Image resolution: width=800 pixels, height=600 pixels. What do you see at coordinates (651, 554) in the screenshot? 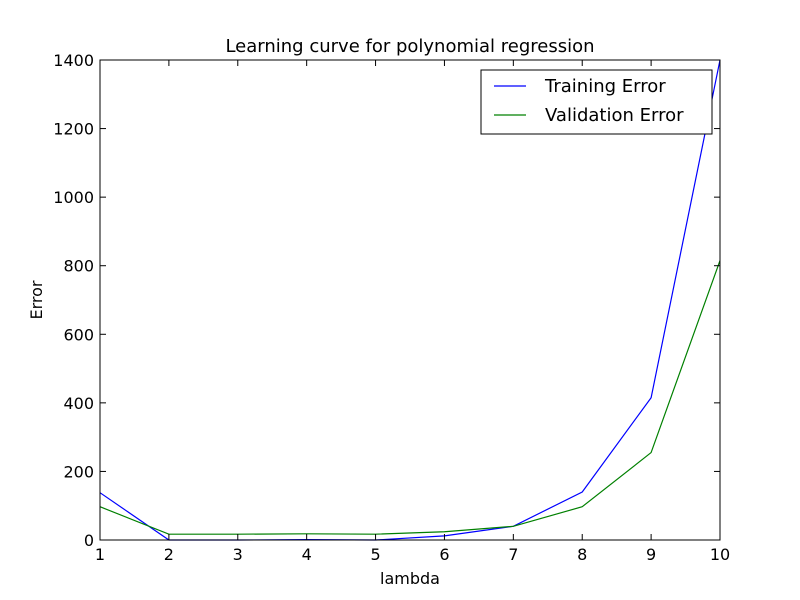
I see `x-tick-label: 9` at bounding box center [651, 554].